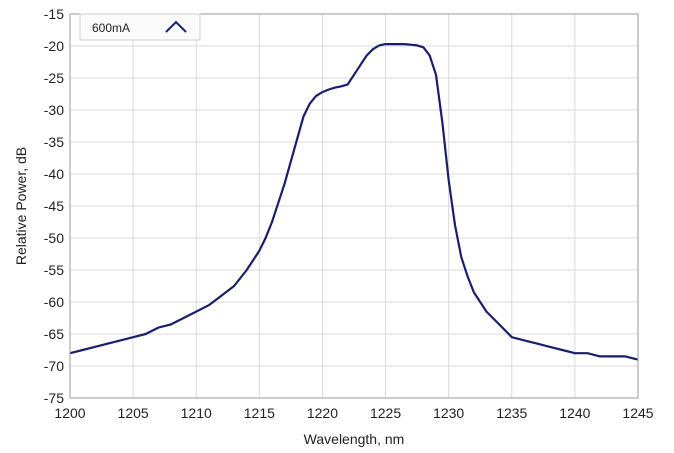  I want to click on x-tick-label: 1230, so click(448, 413).